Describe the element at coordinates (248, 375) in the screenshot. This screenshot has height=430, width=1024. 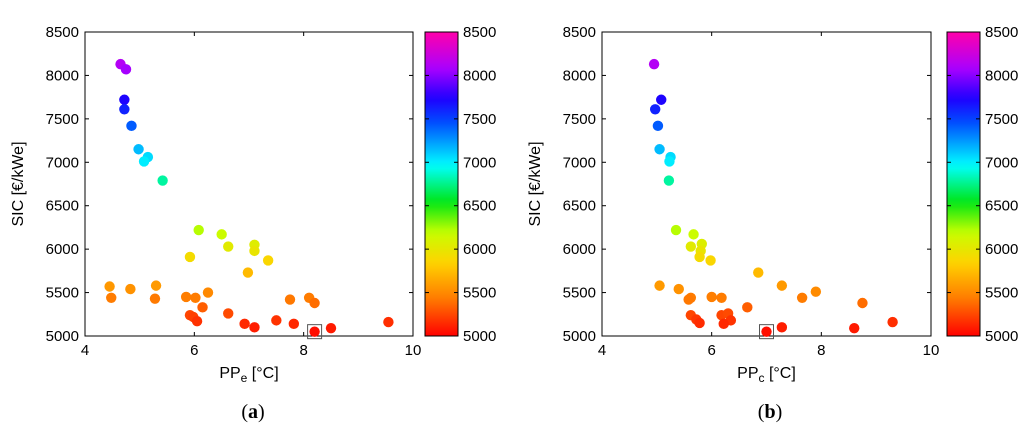
I see `x-axis-label: PPe [°C]` at that location.